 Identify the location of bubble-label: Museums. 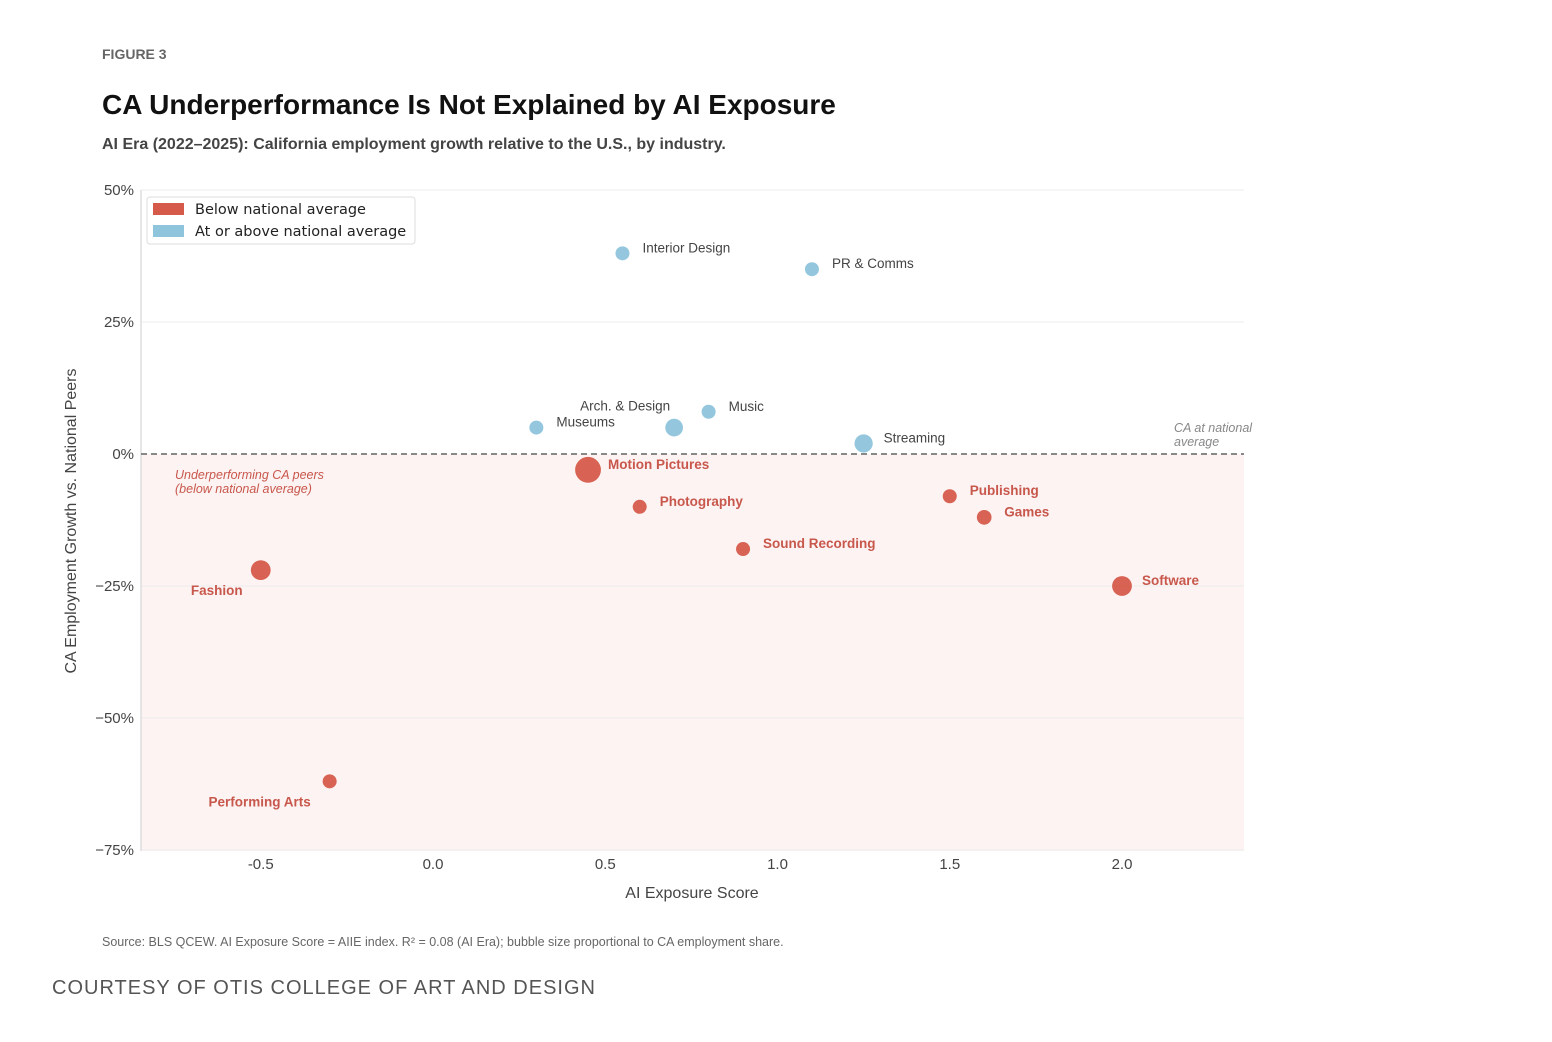
(585, 422).